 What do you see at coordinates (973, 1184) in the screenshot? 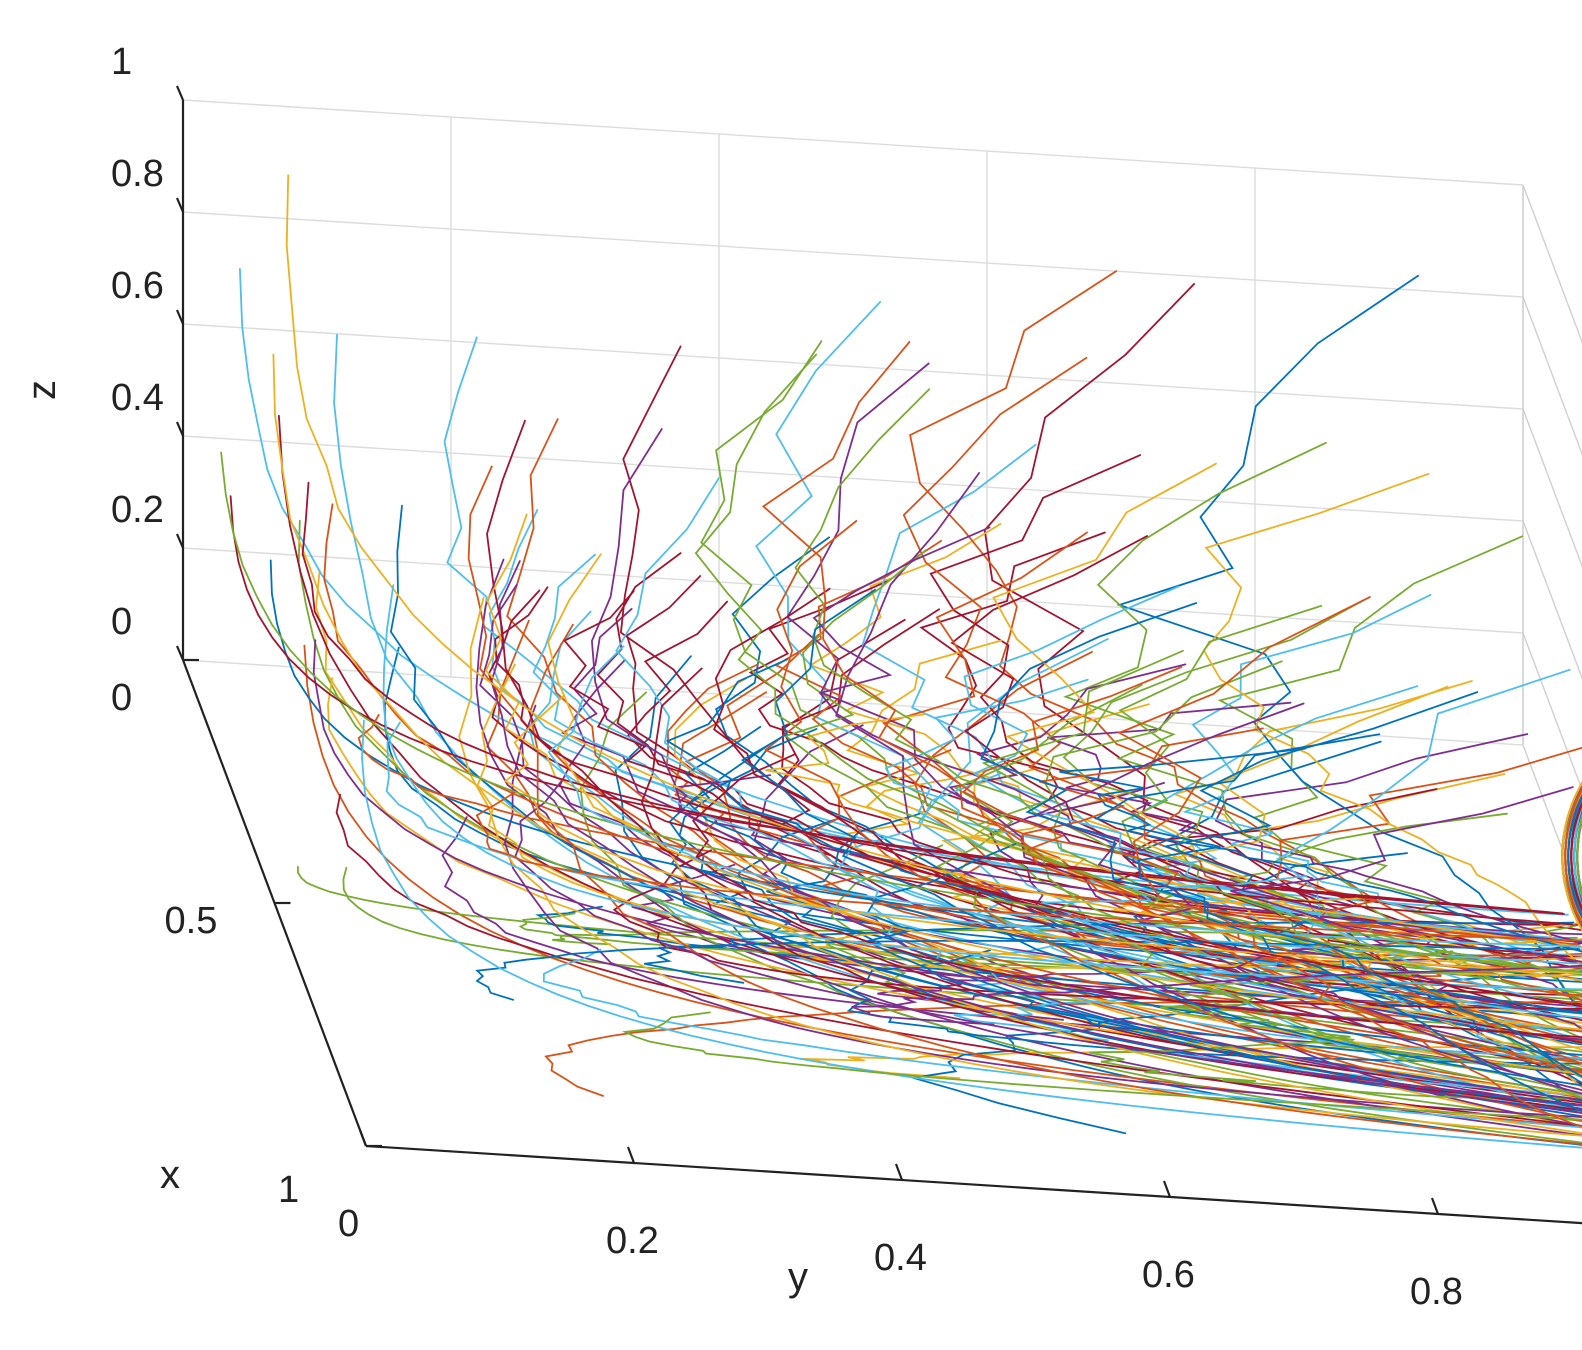
I see `y-axis` at bounding box center [973, 1184].